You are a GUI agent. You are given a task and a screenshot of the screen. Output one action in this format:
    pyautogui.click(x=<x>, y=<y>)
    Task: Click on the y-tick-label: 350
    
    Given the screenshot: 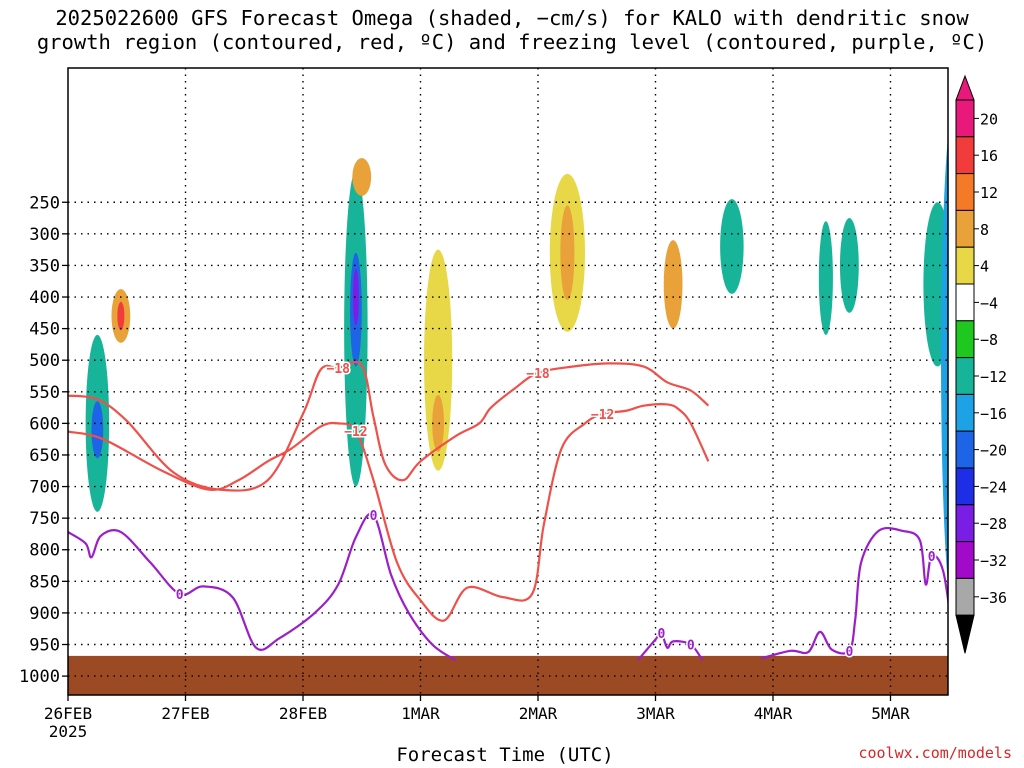 What is the action you would take?
    pyautogui.click(x=44, y=266)
    